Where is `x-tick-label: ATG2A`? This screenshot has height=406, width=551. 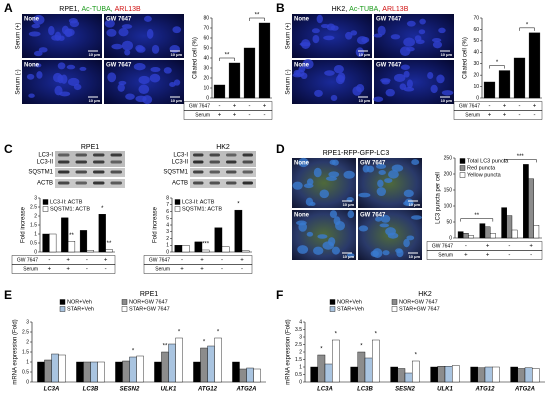 x-tick-label: ATG2A is located at coordinates (246, 390).